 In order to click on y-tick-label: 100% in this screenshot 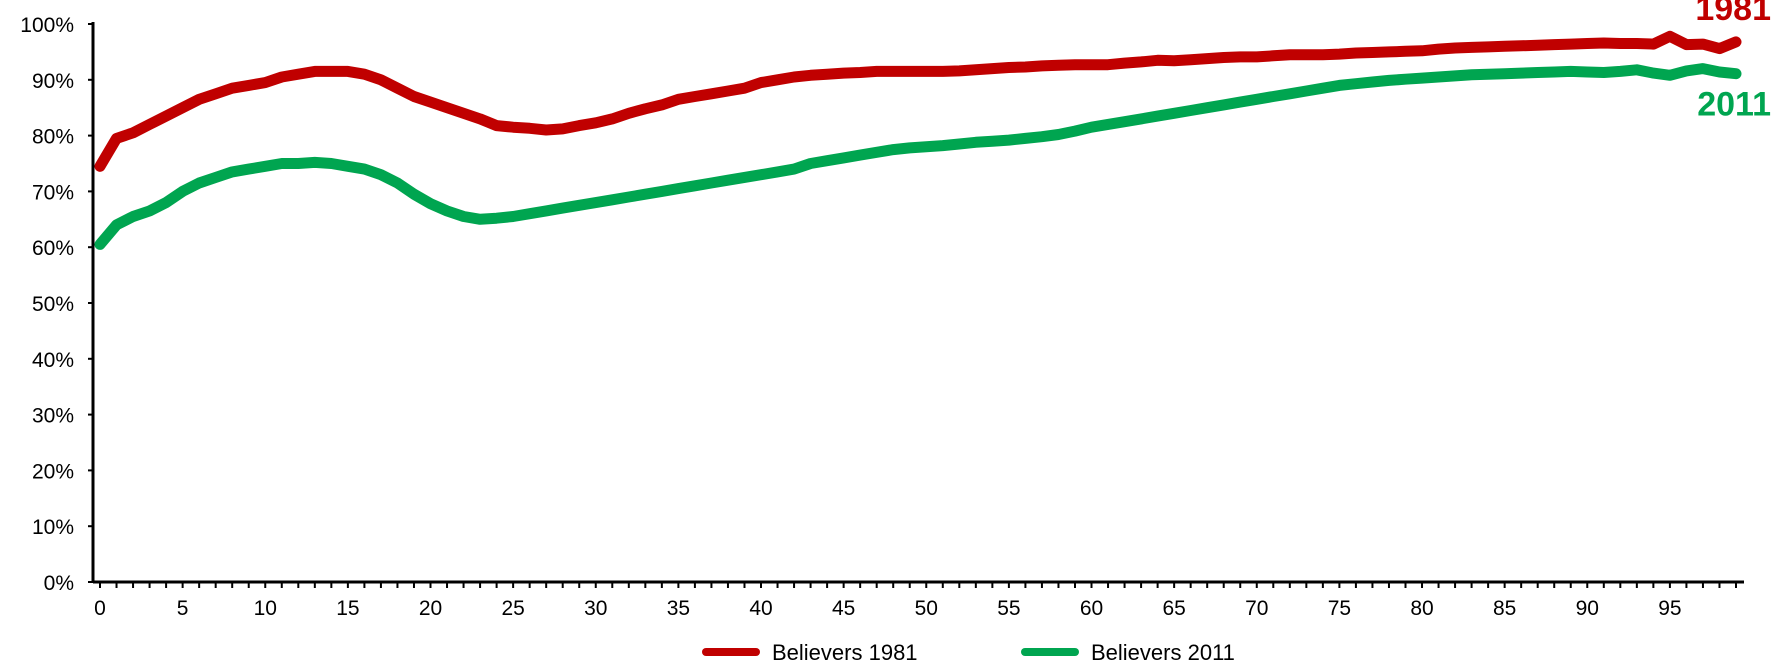, I will do `click(47, 25)`.